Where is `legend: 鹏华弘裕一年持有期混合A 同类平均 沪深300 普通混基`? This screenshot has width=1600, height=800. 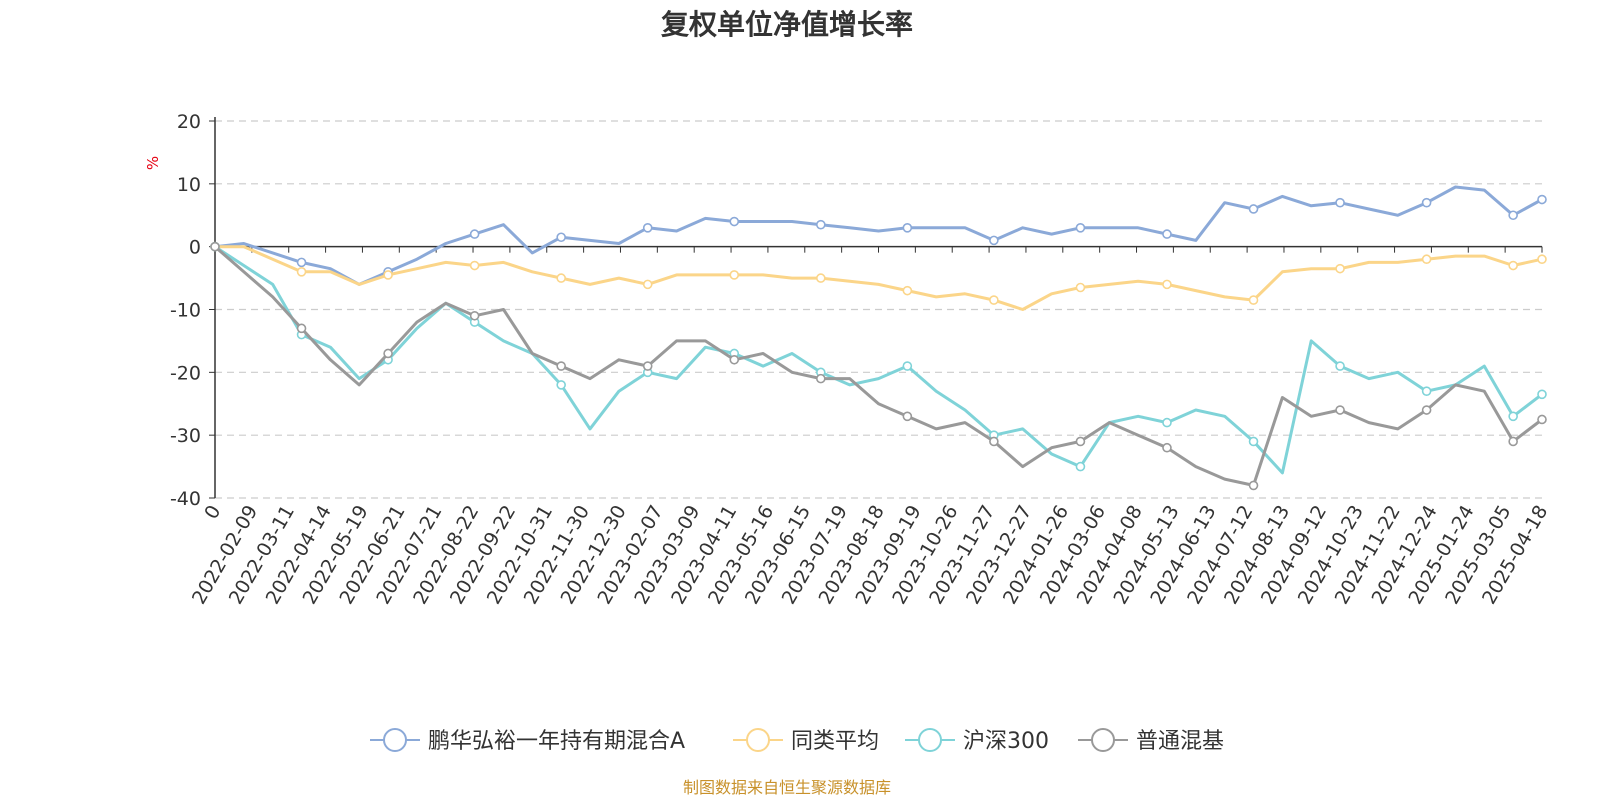
legend: 鹏华弘裕一年持有期混合A 同类平均 沪深300 普通混基 is located at coordinates (797, 741).